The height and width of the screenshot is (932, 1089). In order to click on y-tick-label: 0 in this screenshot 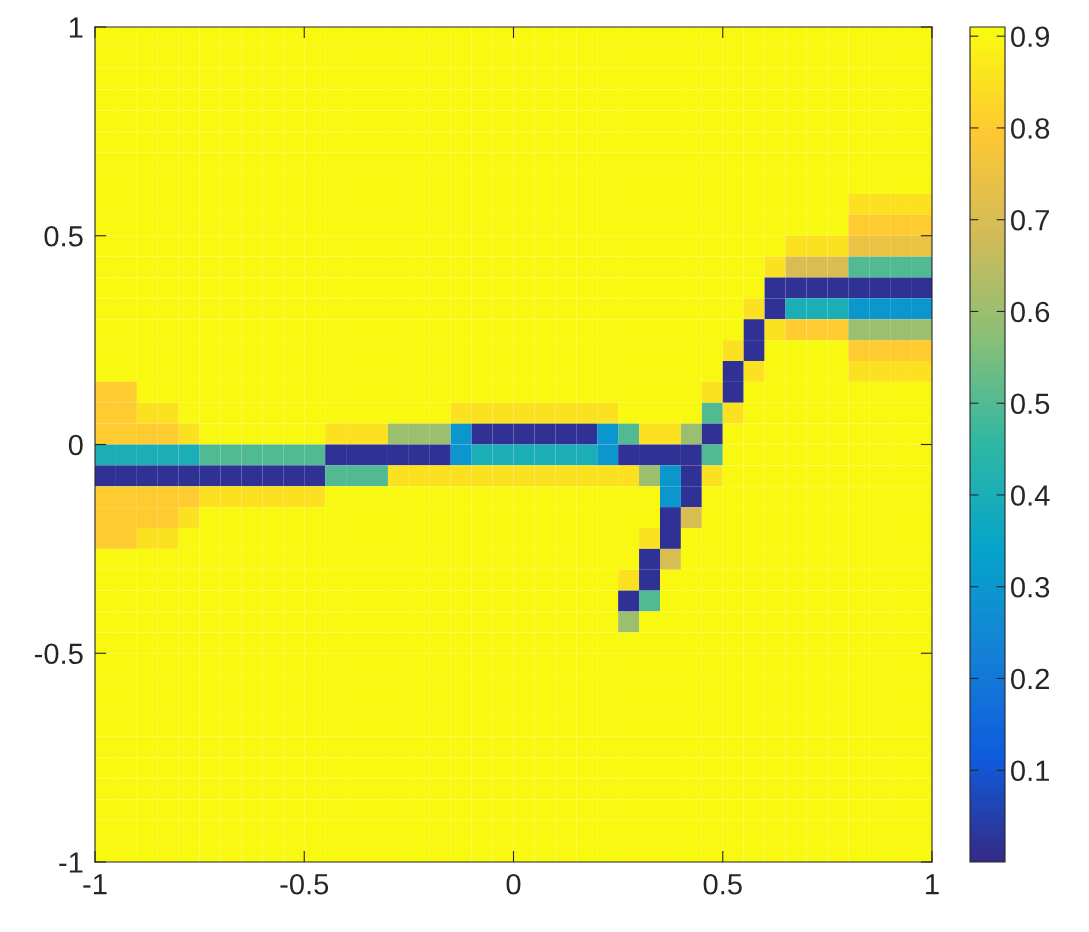, I will do `click(75, 445)`.